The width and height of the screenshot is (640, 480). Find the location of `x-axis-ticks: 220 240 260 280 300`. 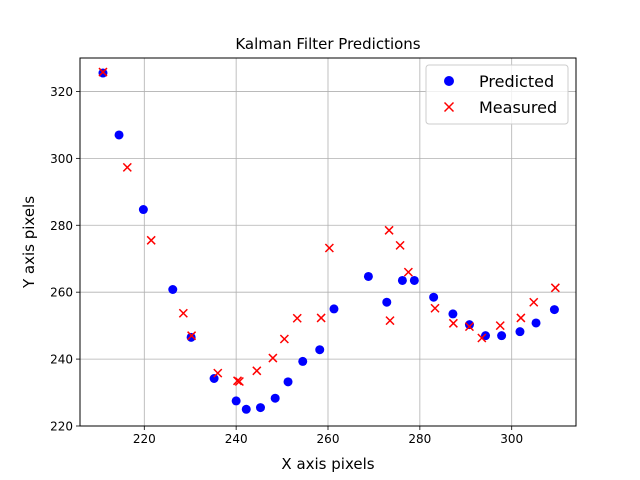

x-axis-ticks: 220 240 260 280 300 is located at coordinates (328, 436).